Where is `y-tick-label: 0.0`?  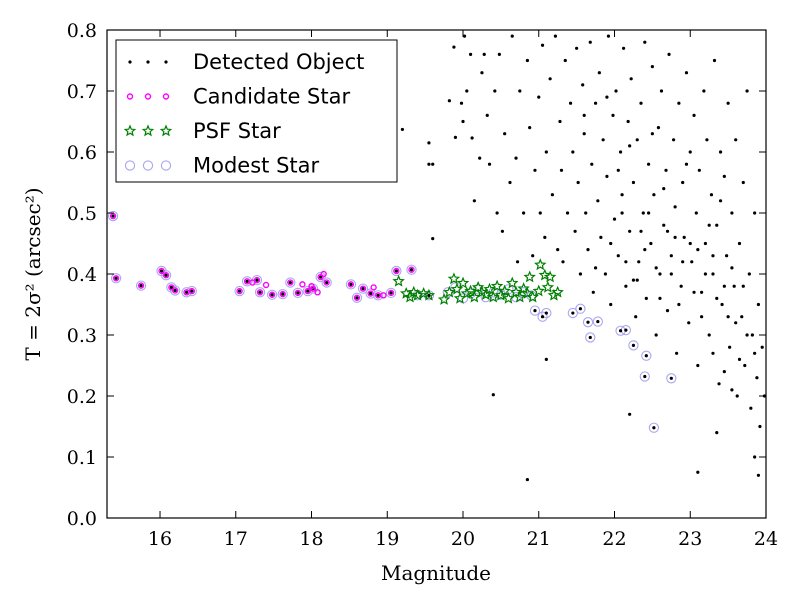
y-tick-label: 0.0 is located at coordinates (82, 519).